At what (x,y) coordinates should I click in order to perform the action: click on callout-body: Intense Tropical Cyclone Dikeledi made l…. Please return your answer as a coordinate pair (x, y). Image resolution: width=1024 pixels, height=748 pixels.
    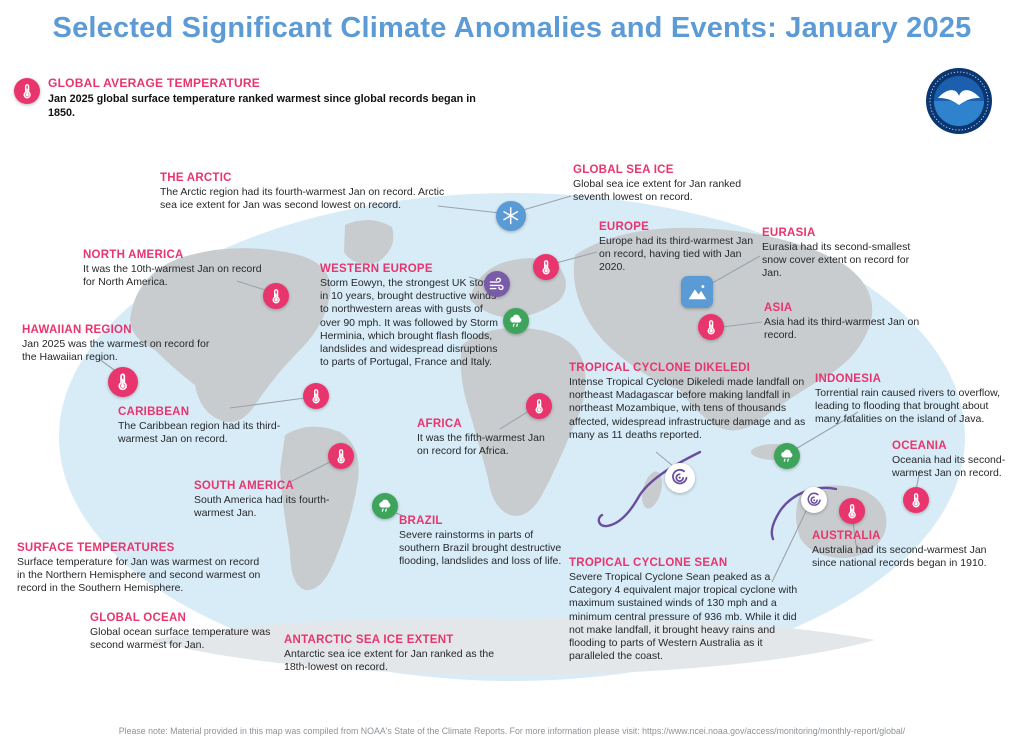
    Looking at the image, I should click on (687, 408).